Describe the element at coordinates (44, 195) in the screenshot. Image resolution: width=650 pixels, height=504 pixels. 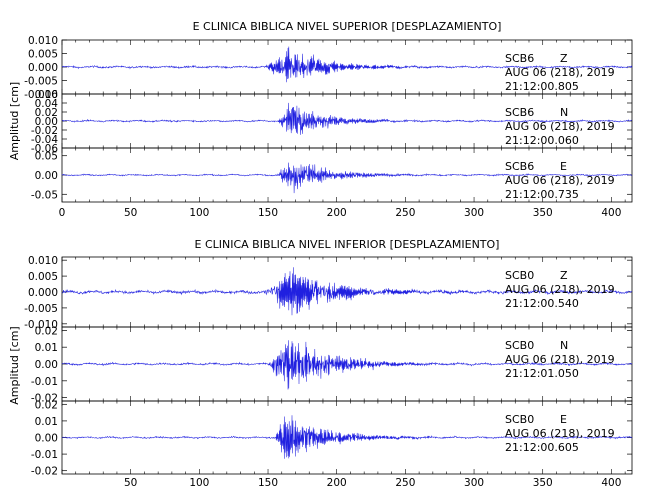
I see `y-tick-label: -0.05` at that location.